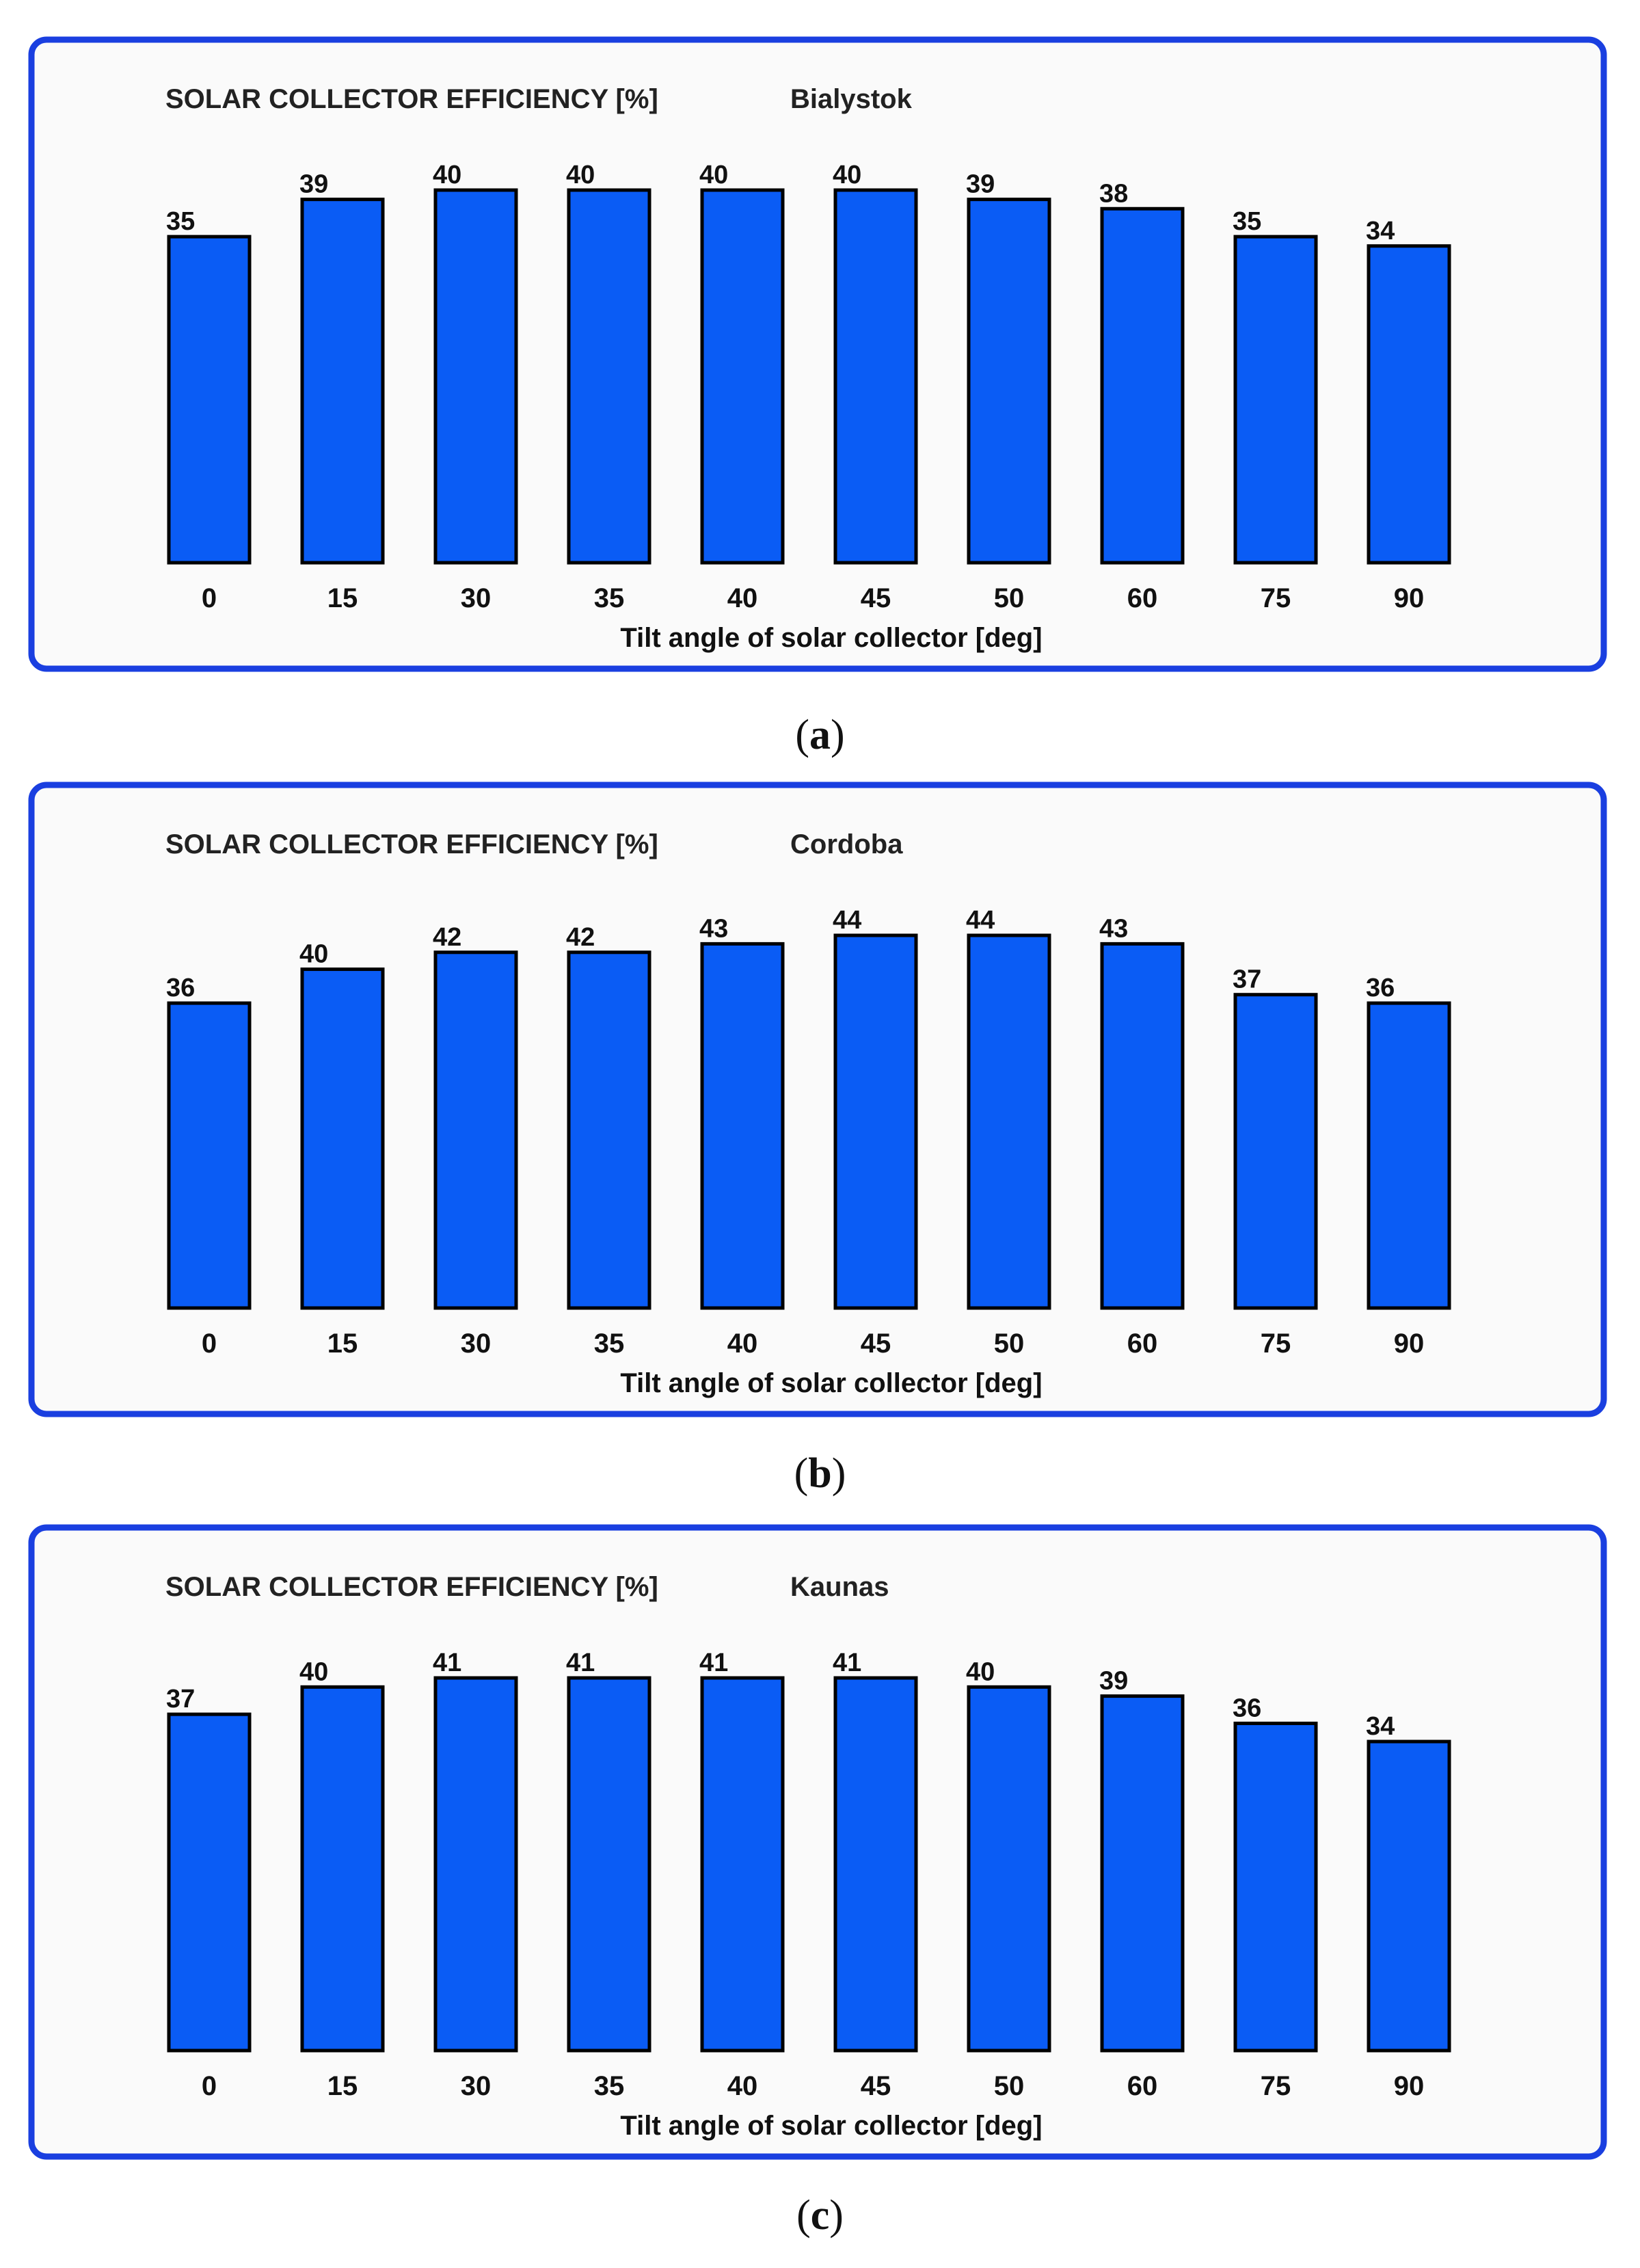  Describe the element at coordinates (1381, 988) in the screenshot. I see `data-label-90: 36` at that location.